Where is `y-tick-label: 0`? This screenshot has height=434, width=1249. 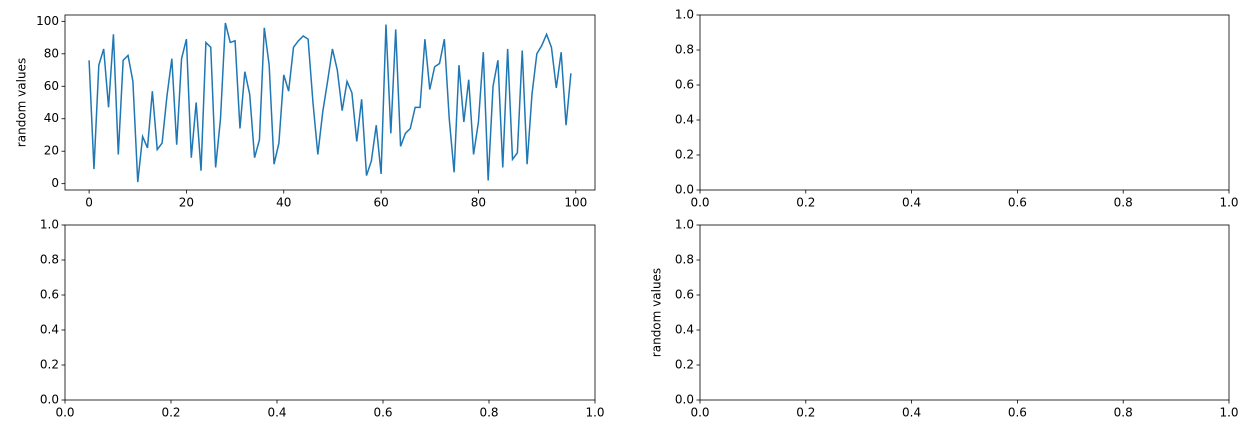
y-tick-label: 0 is located at coordinates (55, 183).